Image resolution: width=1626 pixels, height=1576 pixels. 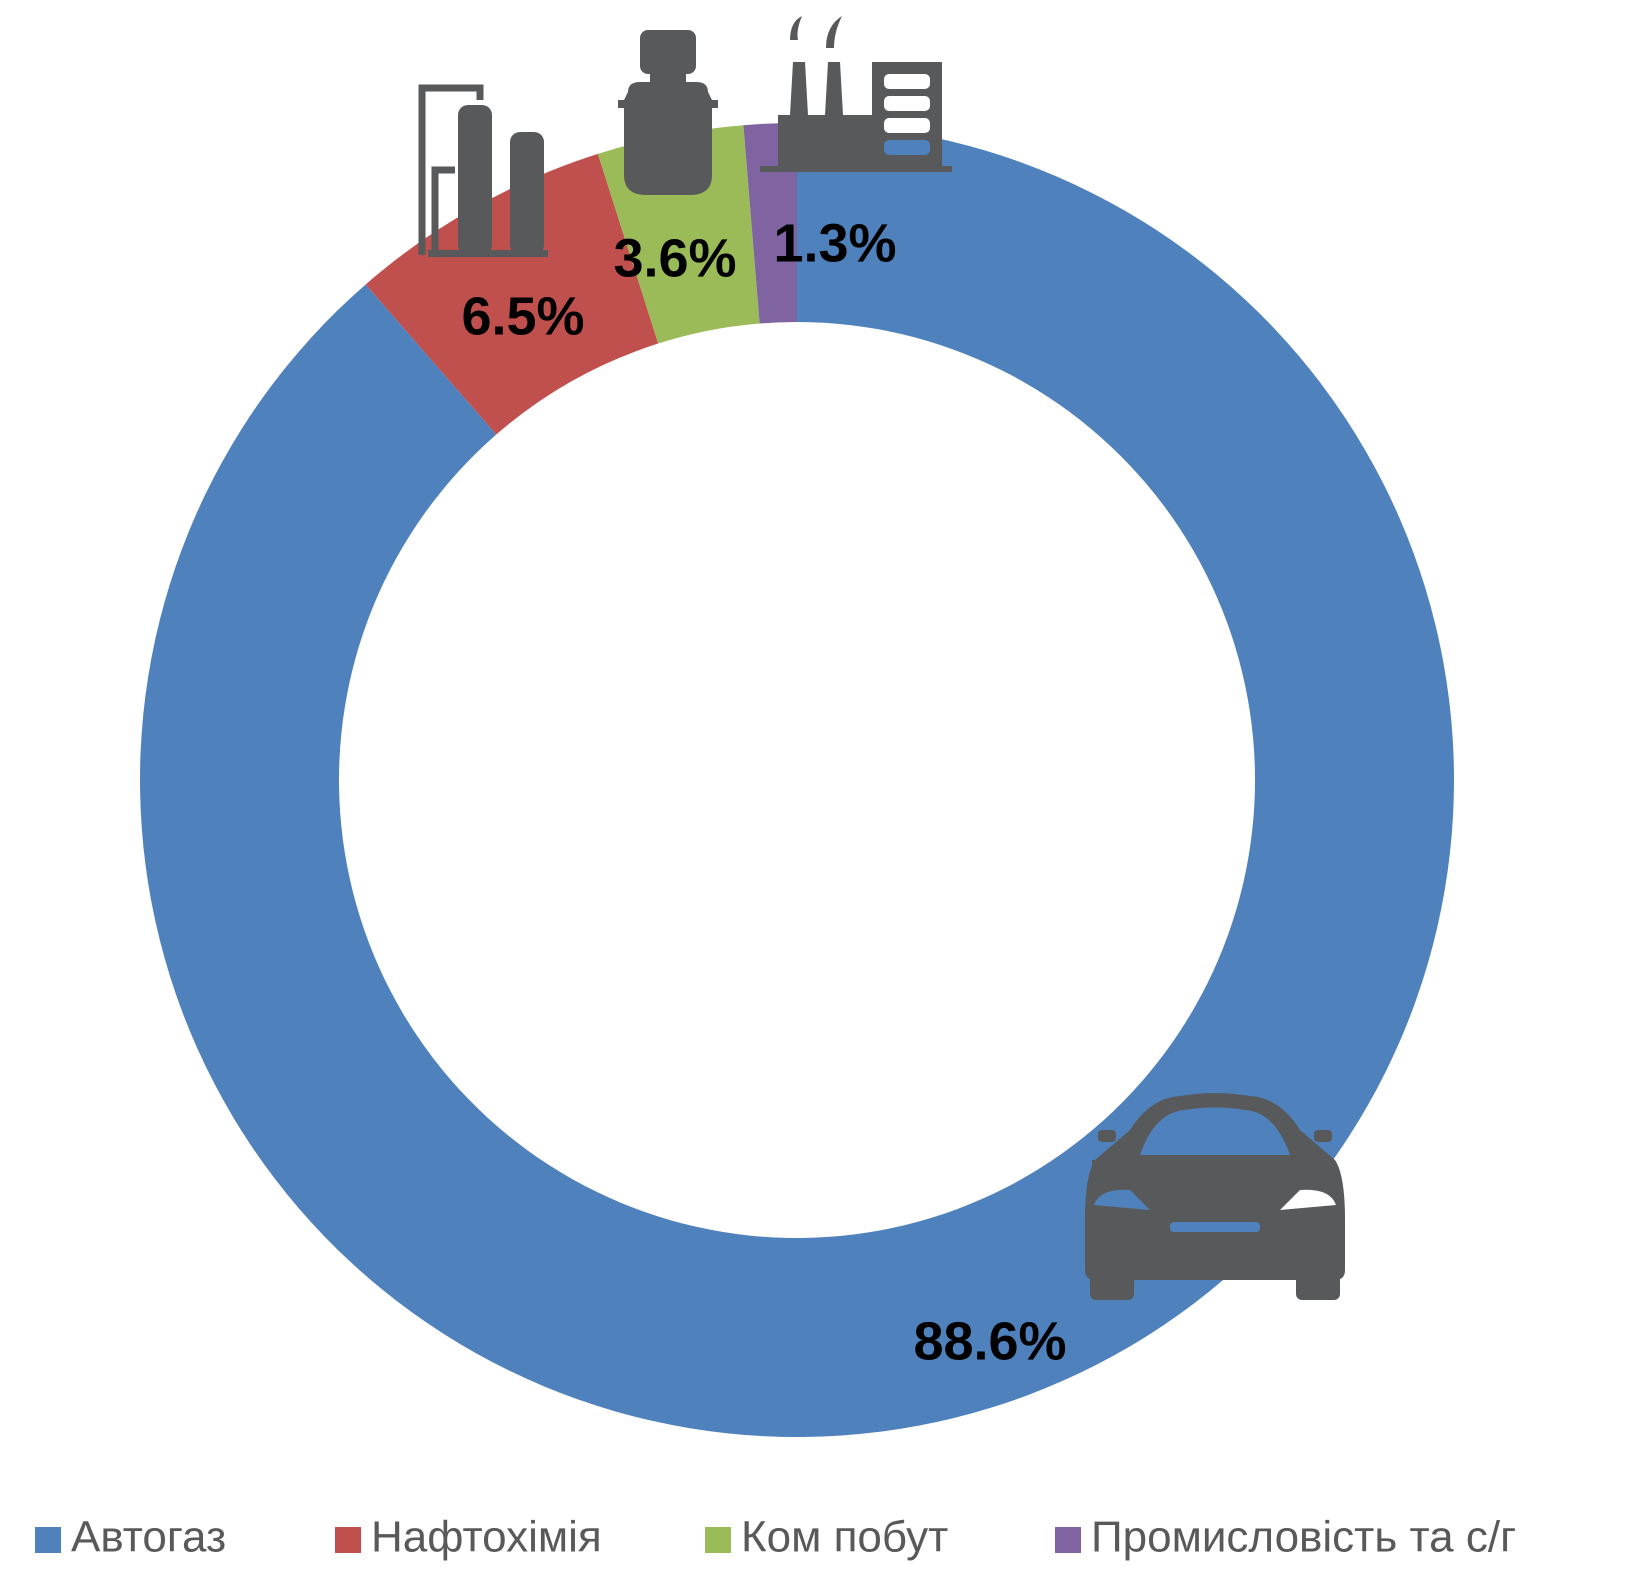 I want to click on icon-factory, so click(x=856, y=94).